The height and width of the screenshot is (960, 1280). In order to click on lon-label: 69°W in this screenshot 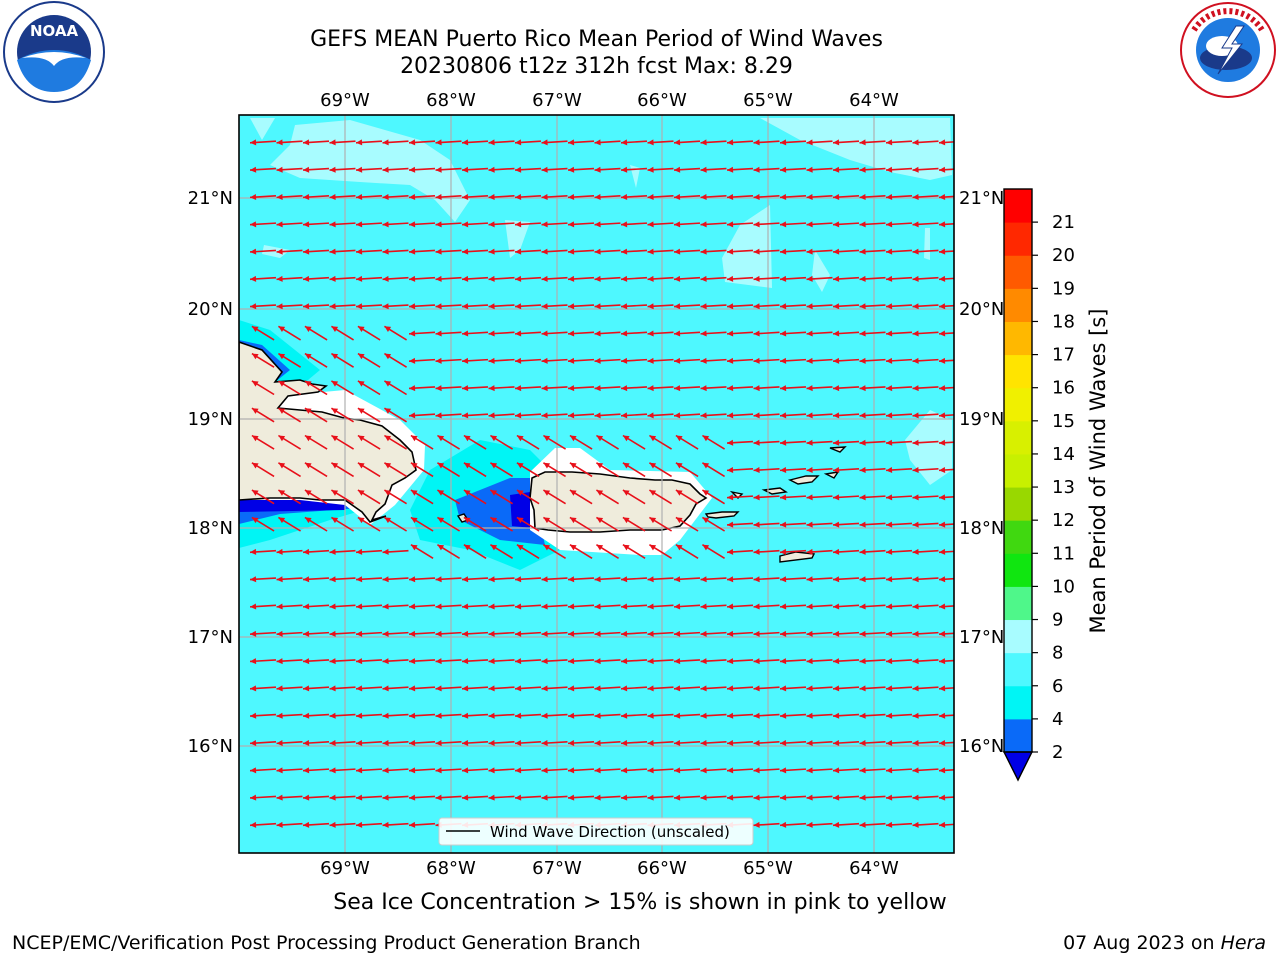, I will do `click(345, 100)`.